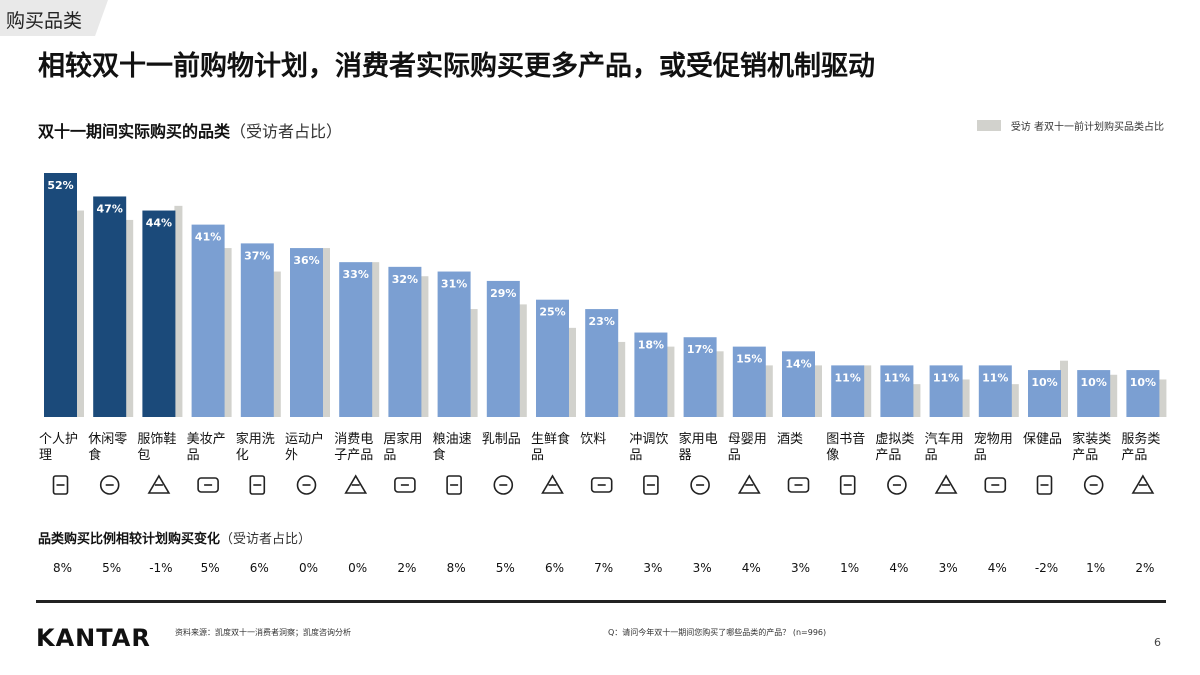  What do you see at coordinates (749, 359) in the screenshot?
I see `bar-value-label: 15%` at bounding box center [749, 359].